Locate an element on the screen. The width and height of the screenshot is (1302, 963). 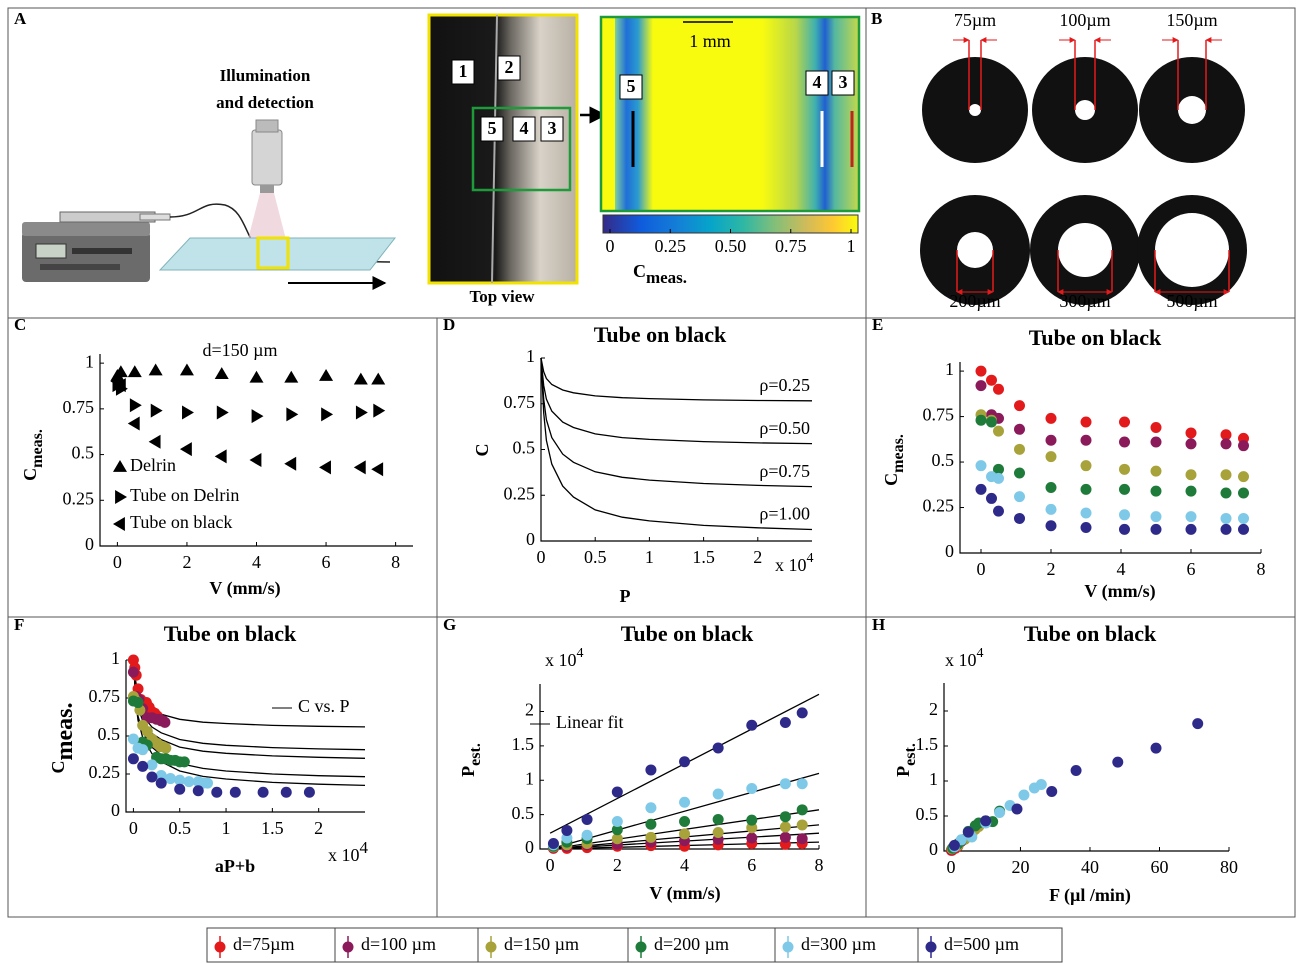
colorbar-tick-label: 1 is located at coordinates (851, 246).